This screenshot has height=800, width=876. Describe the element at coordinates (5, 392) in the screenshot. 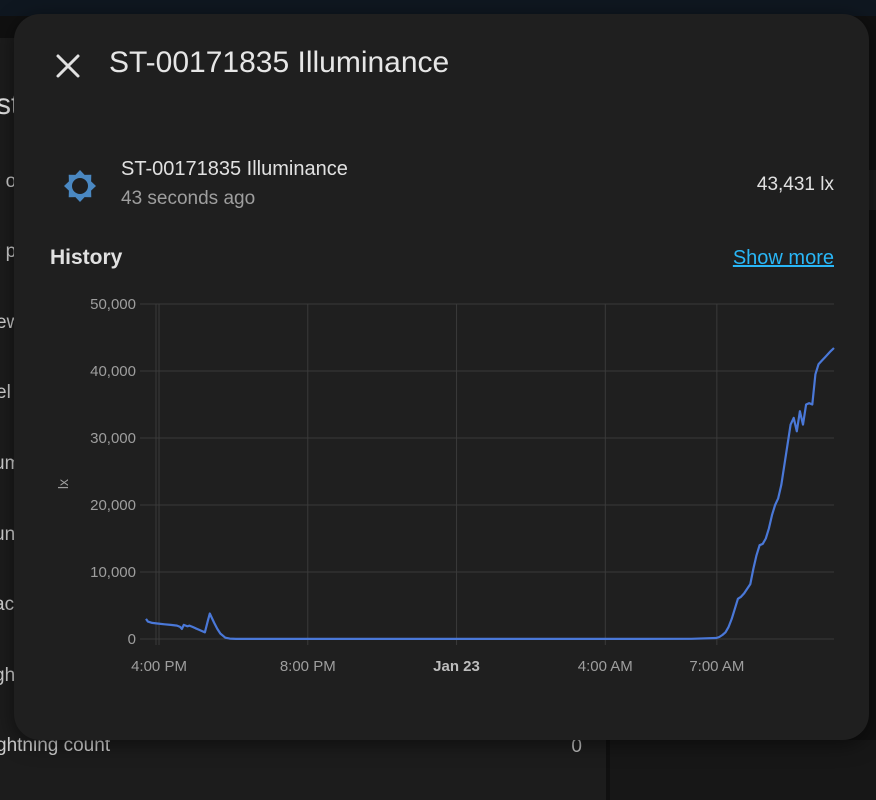

I see `background-row: el` at that location.